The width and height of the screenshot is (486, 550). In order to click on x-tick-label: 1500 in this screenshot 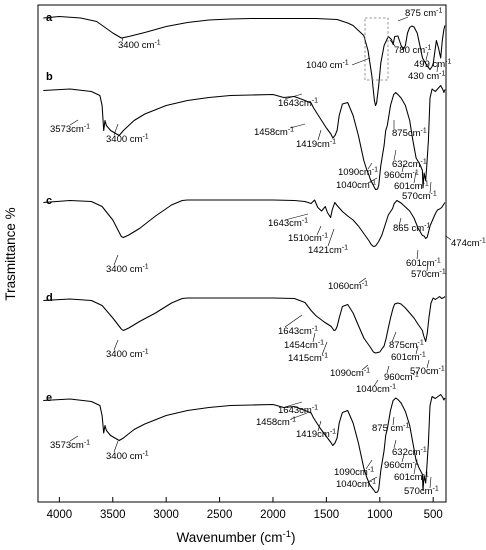, I will do `click(327, 515)`.